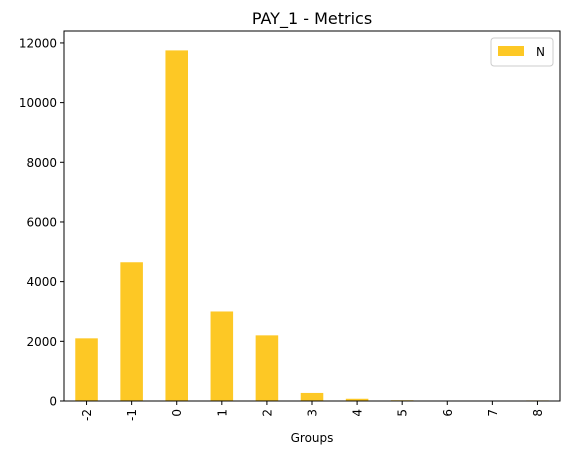 This screenshot has height=454, width=569. Describe the element at coordinates (511, 51) in the screenshot. I see `legend-swatch` at that location.